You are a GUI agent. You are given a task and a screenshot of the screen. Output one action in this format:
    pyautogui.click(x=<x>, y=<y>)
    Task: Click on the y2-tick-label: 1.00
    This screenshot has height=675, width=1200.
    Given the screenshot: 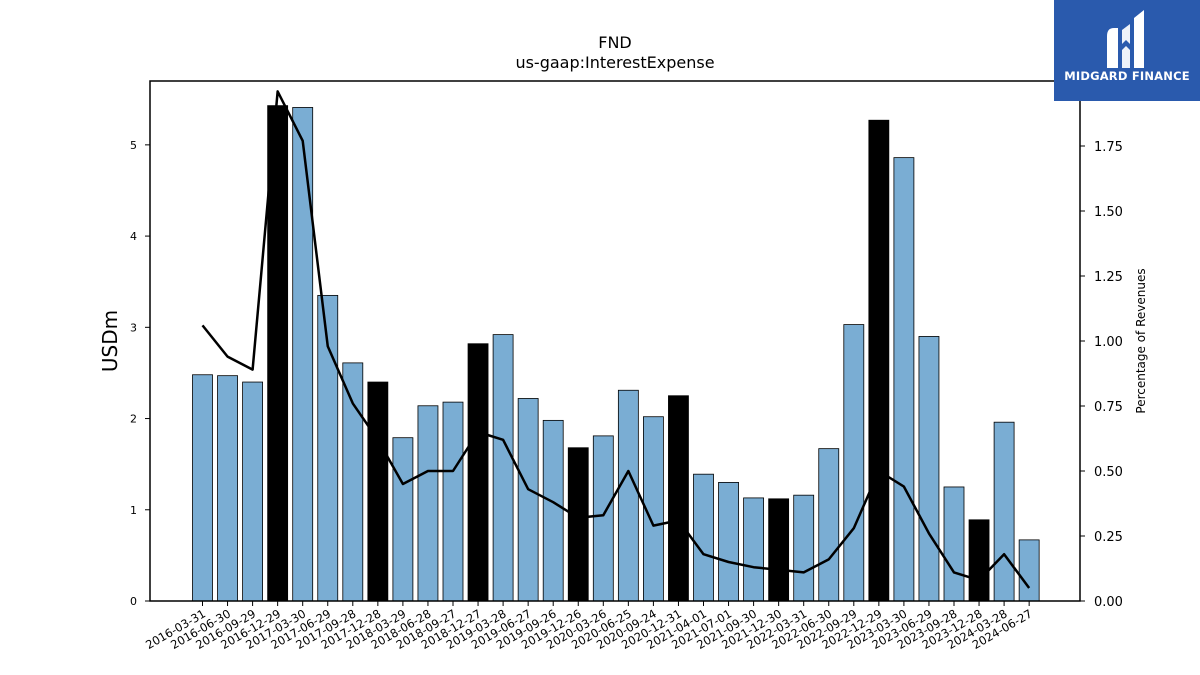 What is the action you would take?
    pyautogui.click(x=1108, y=342)
    